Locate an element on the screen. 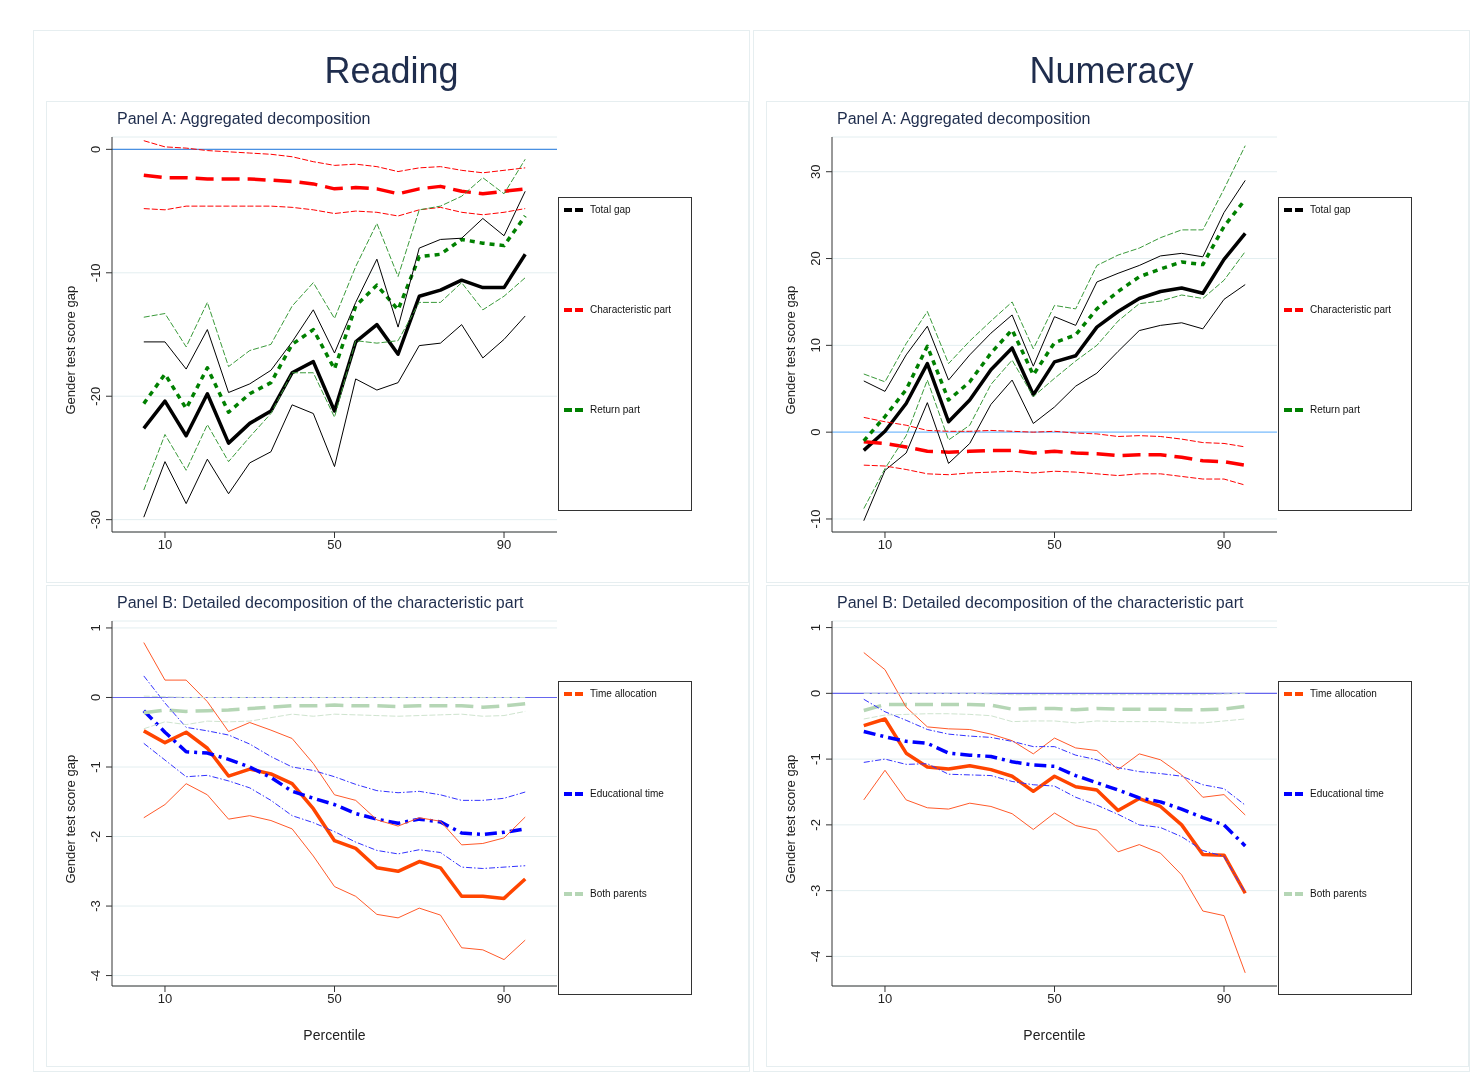 The width and height of the screenshot is (1475, 1079). y-tick-label: 30 is located at coordinates (815, 171).